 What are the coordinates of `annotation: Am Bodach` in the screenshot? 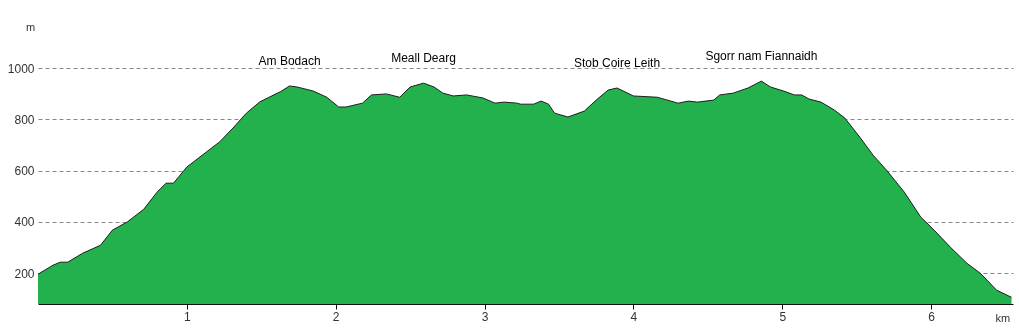 It's located at (289, 60).